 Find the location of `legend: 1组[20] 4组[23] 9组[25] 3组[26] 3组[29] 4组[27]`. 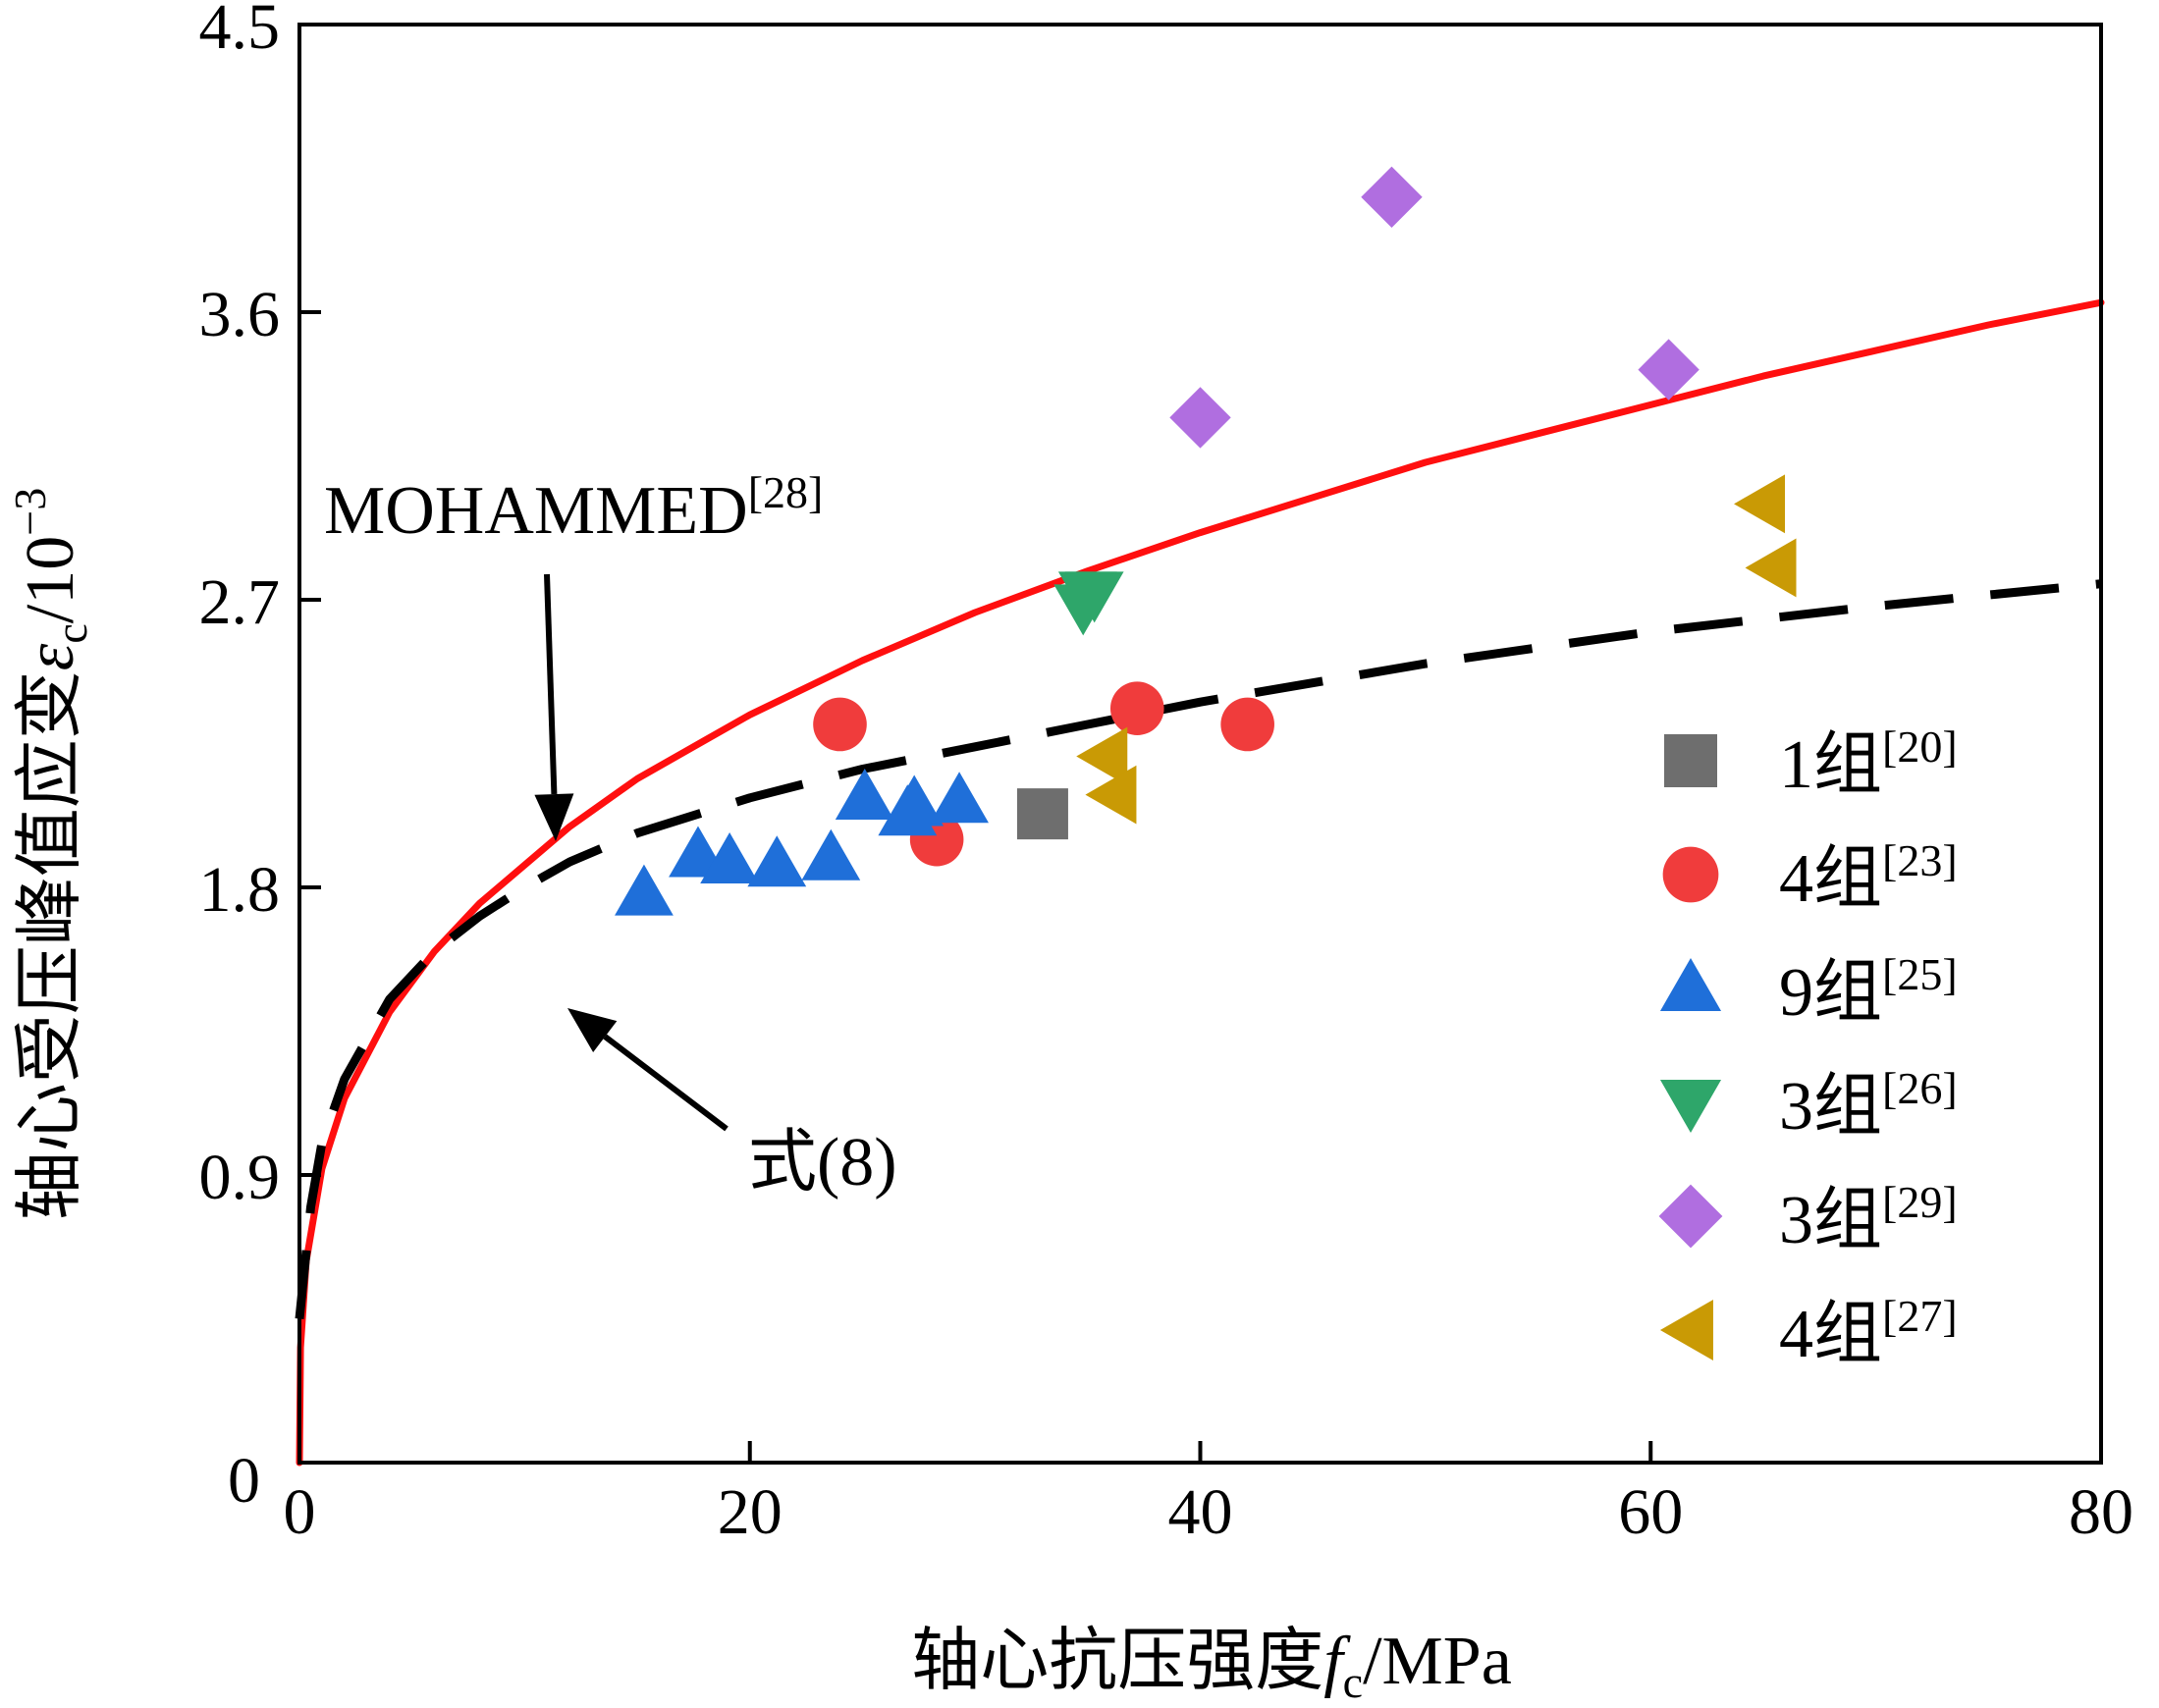

legend: 1组[20] 4组[23] 9组[25] 3组[26] 3组[29] 4组[27] is located at coordinates (1808, 1046).